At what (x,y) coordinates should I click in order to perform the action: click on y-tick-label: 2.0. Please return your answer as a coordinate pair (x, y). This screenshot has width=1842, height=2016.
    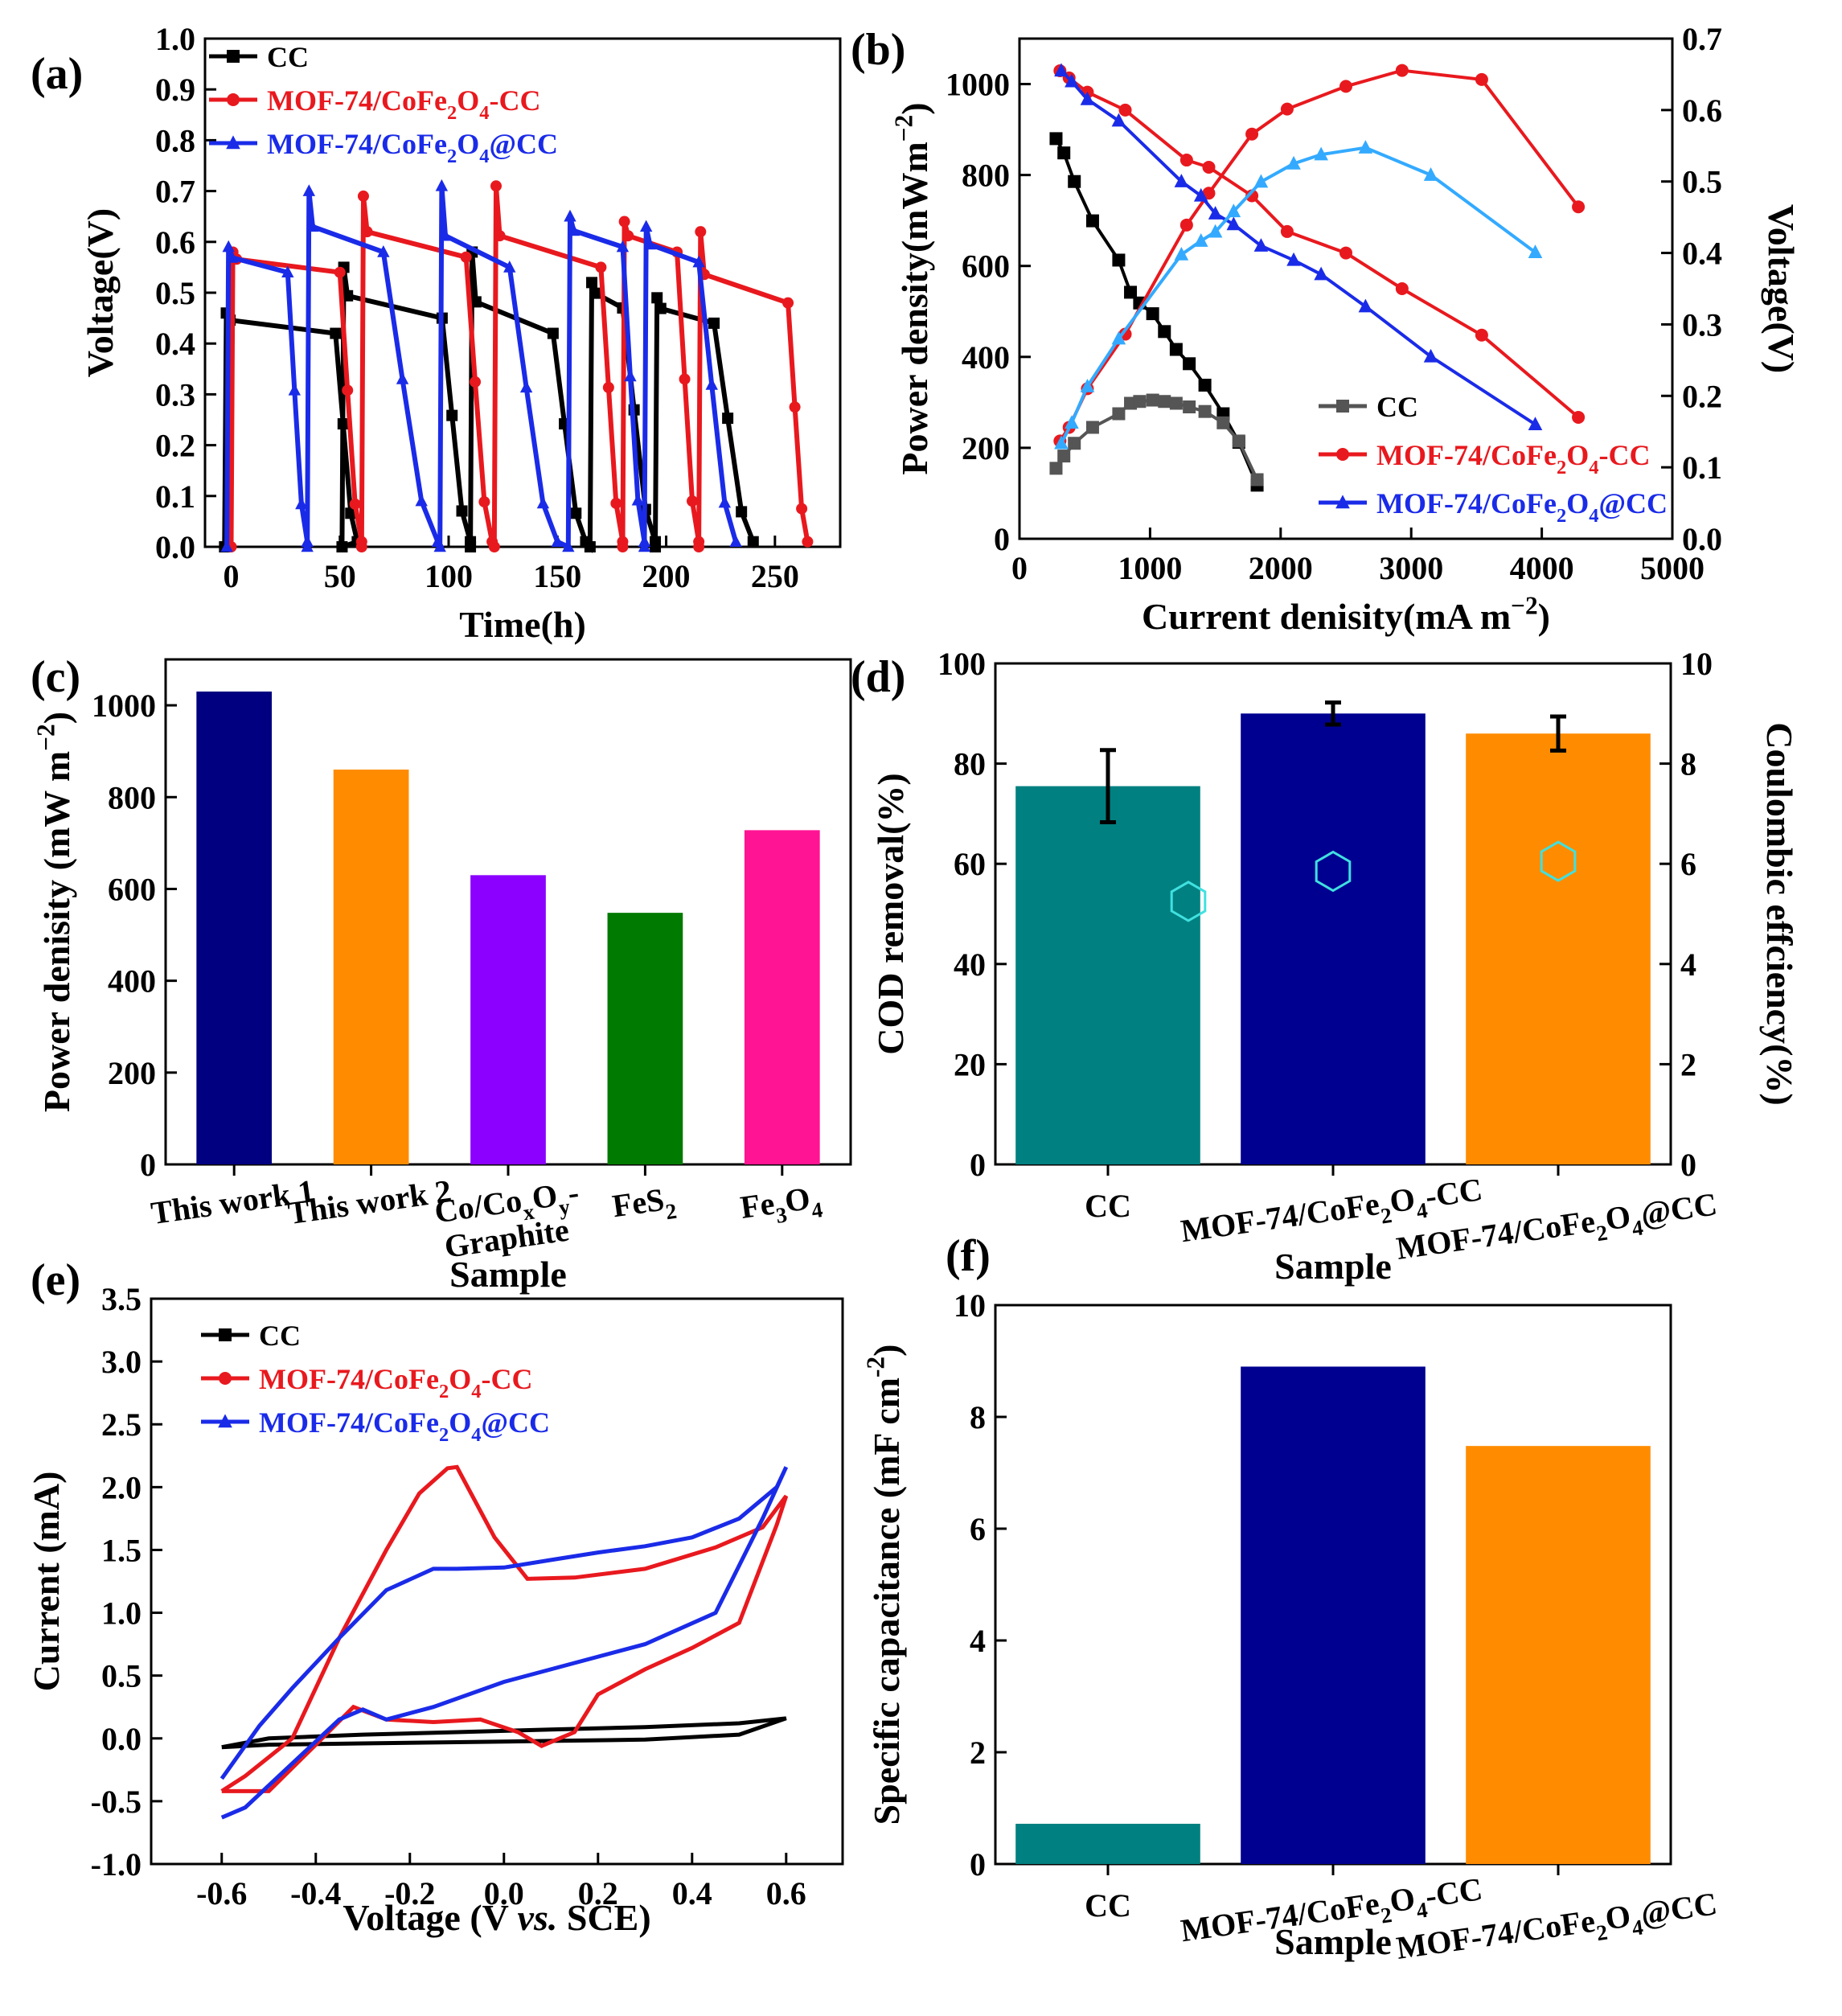
    Looking at the image, I should click on (122, 1487).